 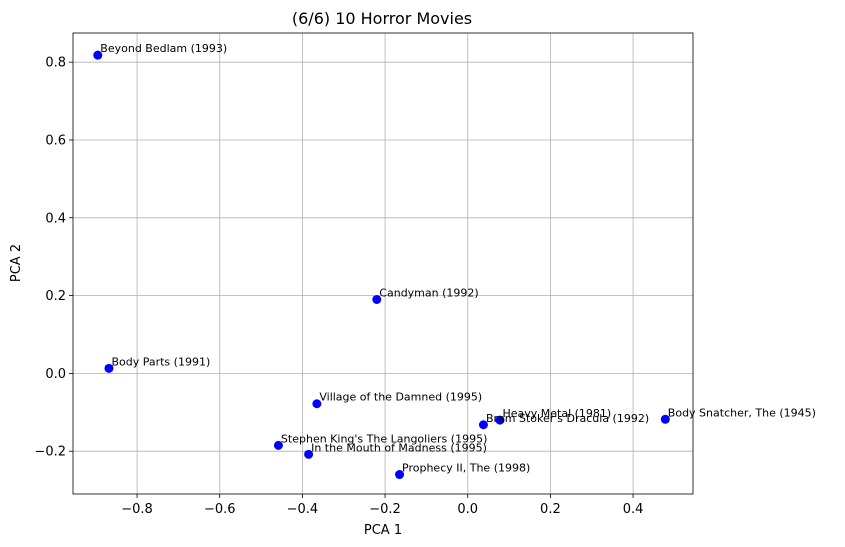 I want to click on x-tick-label: −0.8, so click(x=137, y=509).